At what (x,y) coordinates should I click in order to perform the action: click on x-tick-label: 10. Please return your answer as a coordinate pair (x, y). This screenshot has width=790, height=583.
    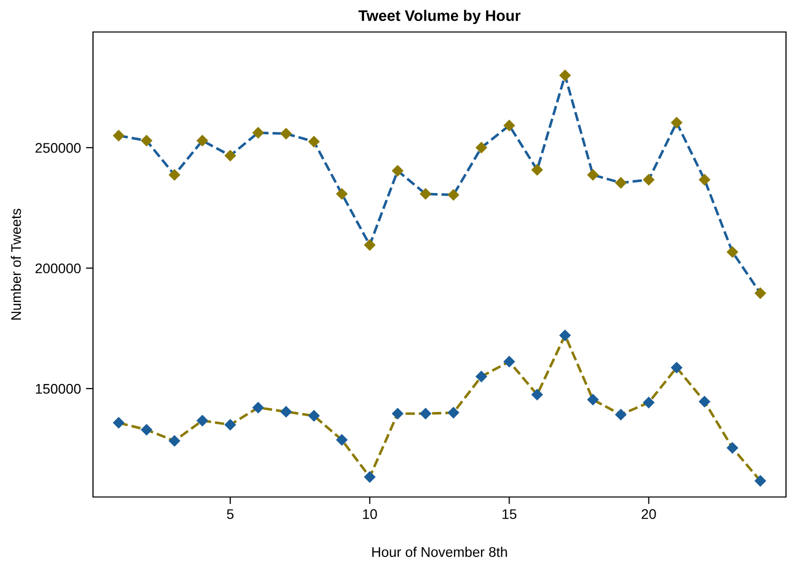
    Looking at the image, I should click on (370, 514).